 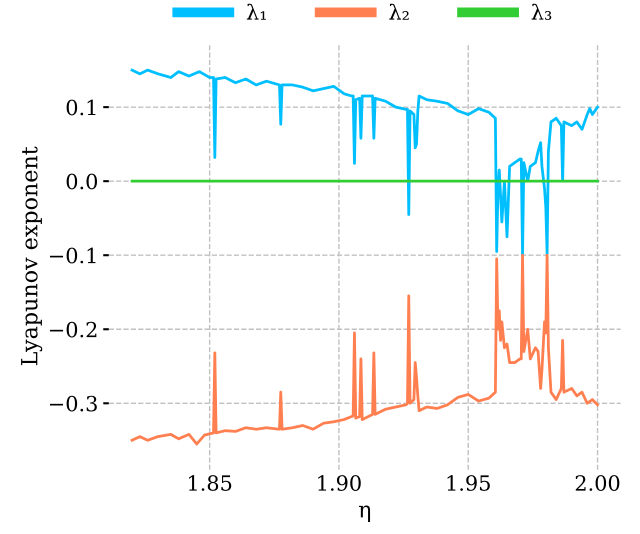 What do you see at coordinates (73, 404) in the screenshot?
I see `y-tick-label: −0.3` at bounding box center [73, 404].